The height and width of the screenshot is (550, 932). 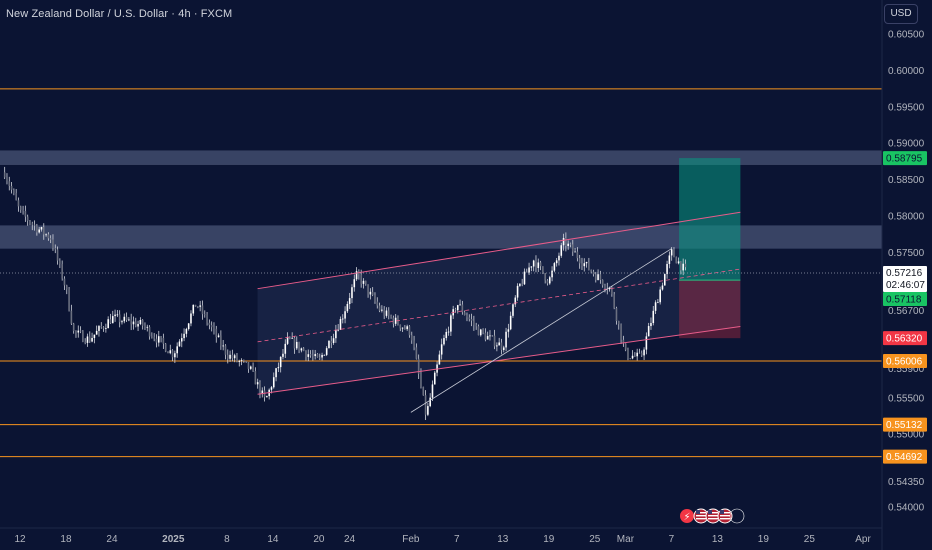 What do you see at coordinates (905, 338) in the screenshot?
I see `price-tag-stop: 0.56320` at bounding box center [905, 338].